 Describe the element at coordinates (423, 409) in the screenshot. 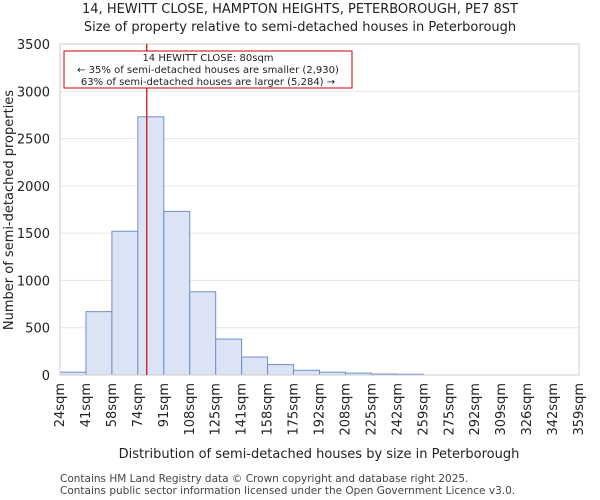

I see `x-tick-259sqm: 259sqm` at that location.